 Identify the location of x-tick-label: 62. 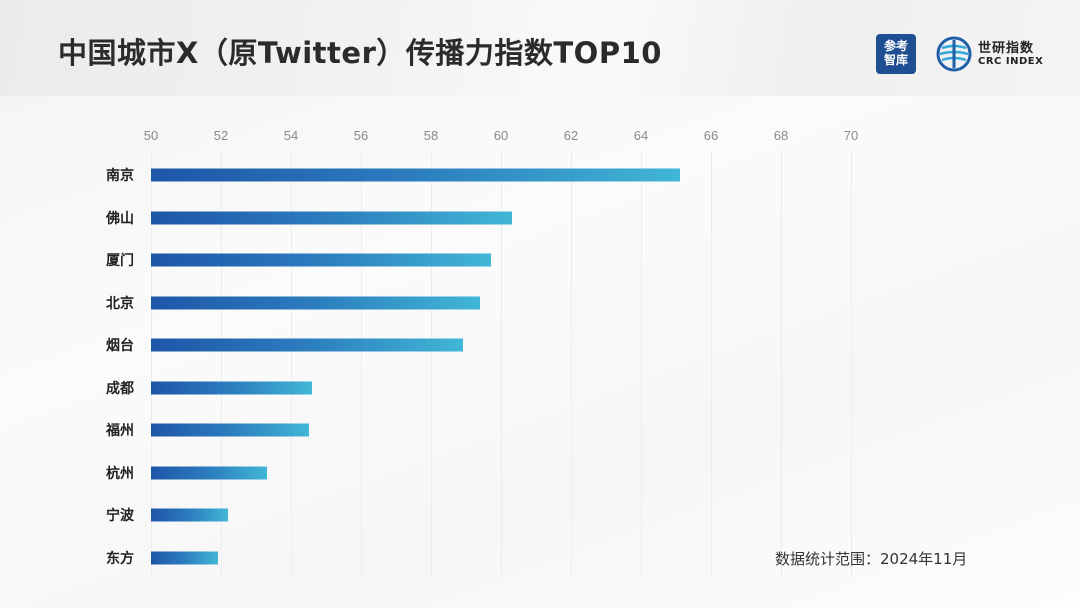
(571, 135).